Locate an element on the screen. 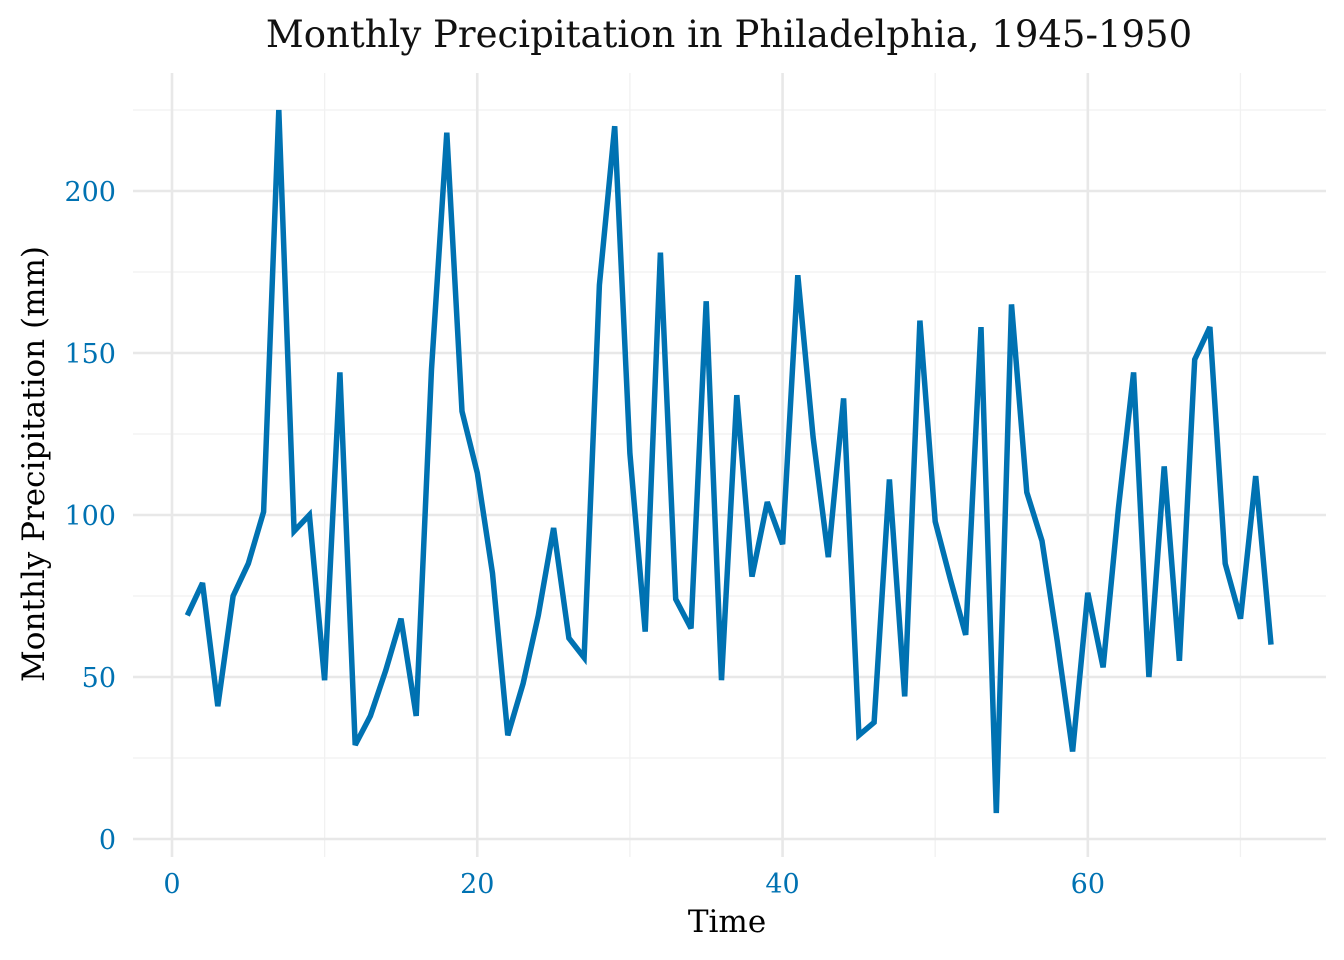 This screenshot has height=960, width=1344. x-tick-label: 20 is located at coordinates (477, 884).